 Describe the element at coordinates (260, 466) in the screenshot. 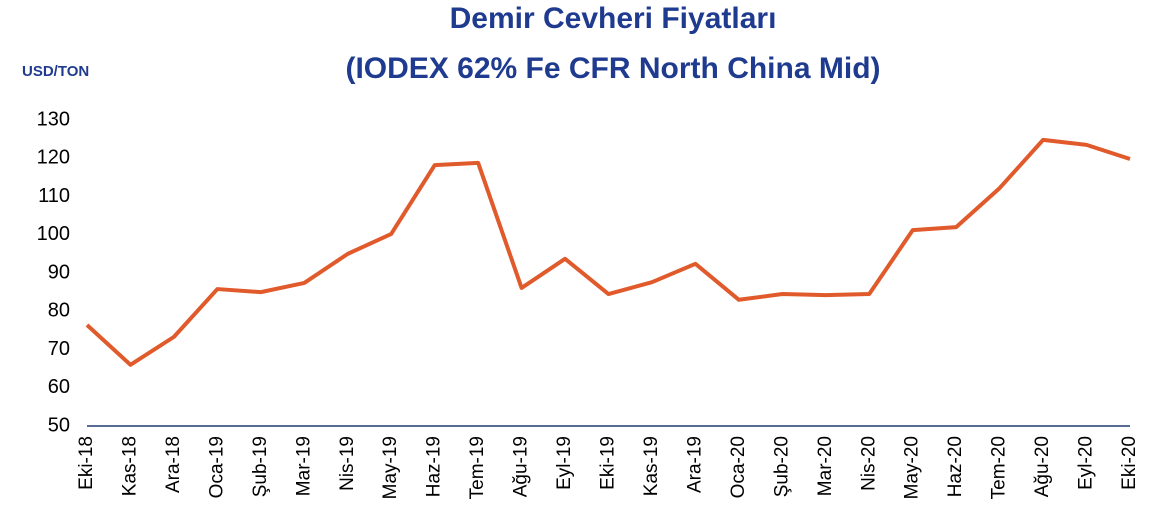

I see `x-tick-label: Şub-19` at that location.